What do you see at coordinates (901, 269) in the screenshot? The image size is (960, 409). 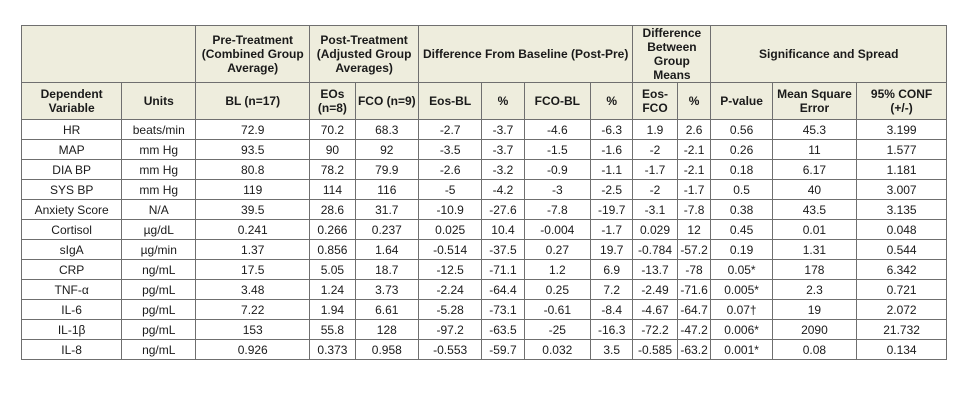 I see `cell-conf: 6.342` at bounding box center [901, 269].